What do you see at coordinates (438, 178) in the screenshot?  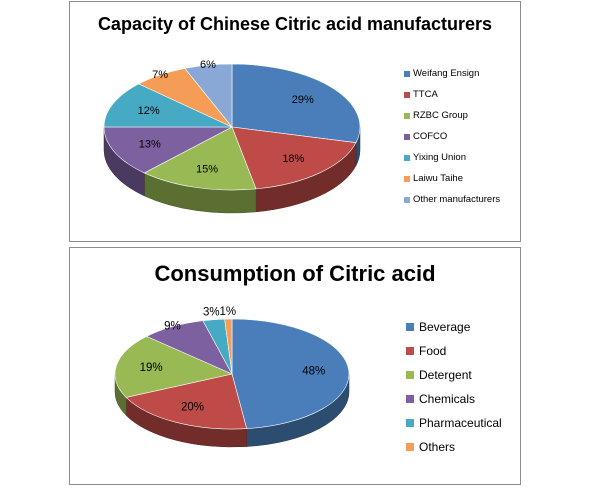 I see `legend-label: Laiwu Taihe` at bounding box center [438, 178].